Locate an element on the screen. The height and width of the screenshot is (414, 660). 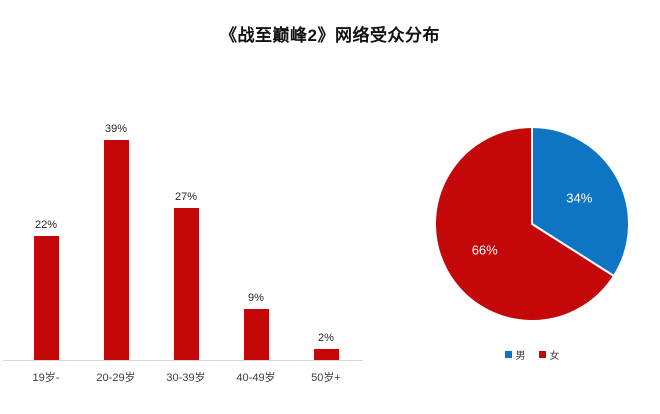
bar-value-label: 22% is located at coordinates (46, 225).